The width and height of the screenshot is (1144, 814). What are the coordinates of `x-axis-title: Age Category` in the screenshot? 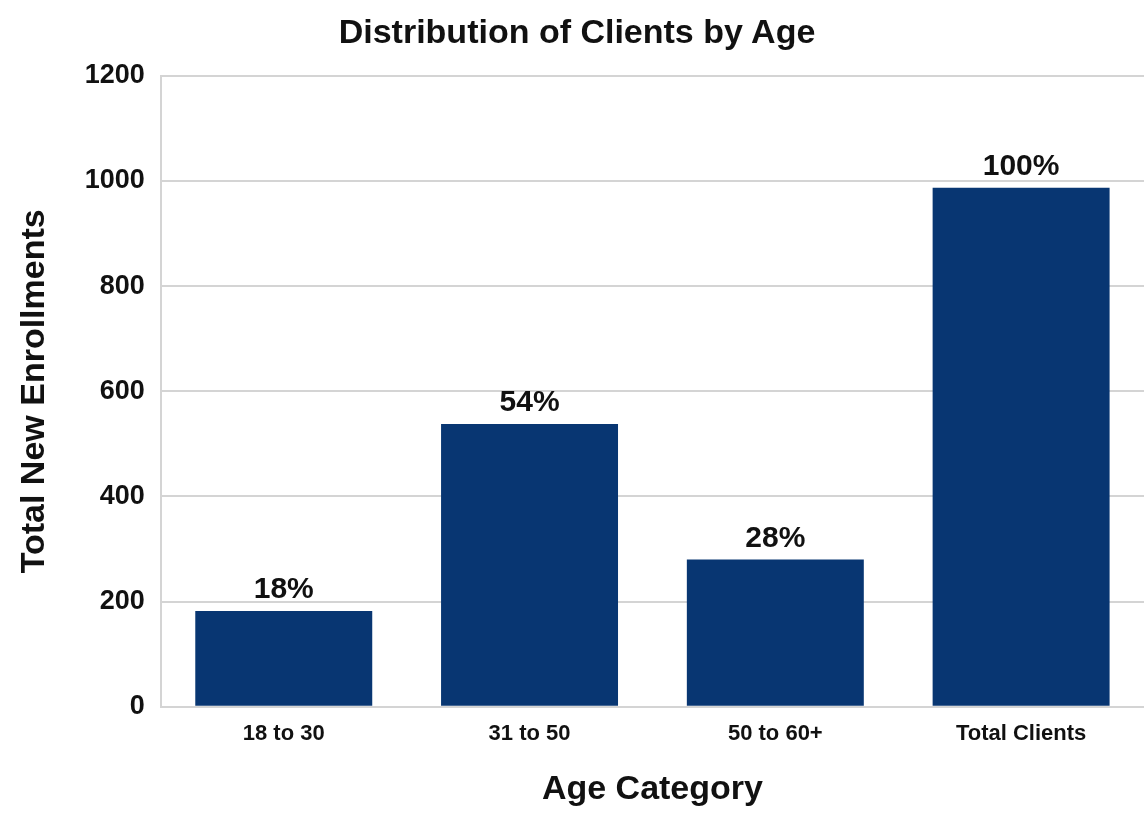 It's located at (652, 786).